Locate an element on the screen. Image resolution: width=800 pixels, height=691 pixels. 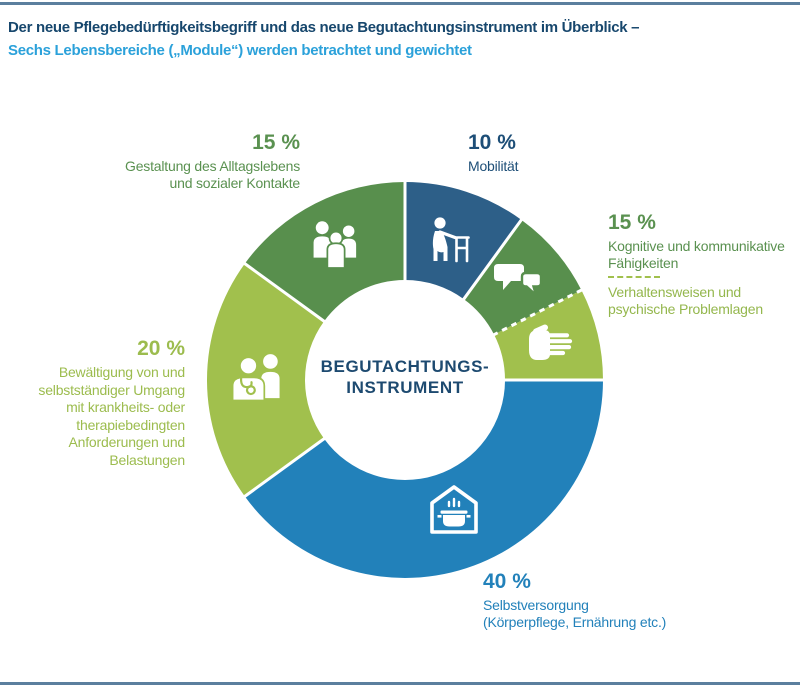
center-label-line1: BEGUTACHTUNGS- is located at coordinates (405, 366).